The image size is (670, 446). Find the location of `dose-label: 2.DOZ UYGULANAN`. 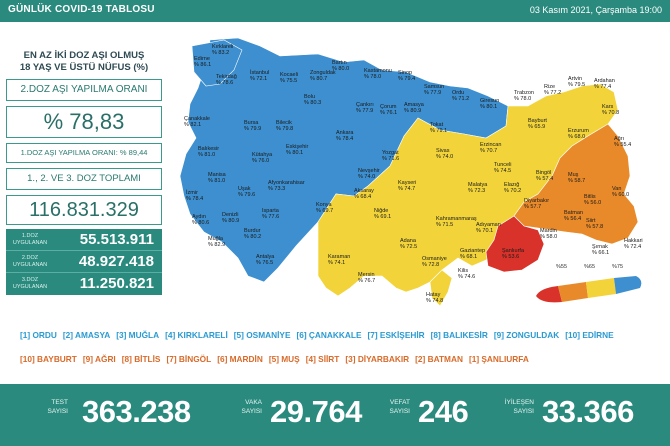

dose-label: 2.DOZ UYGULANAN is located at coordinates (30, 262).